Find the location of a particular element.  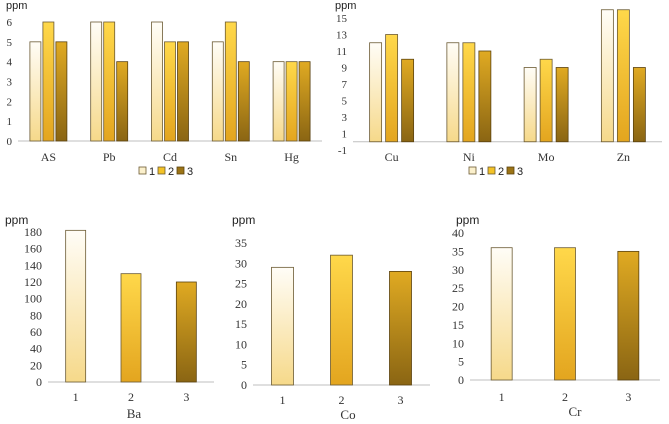

y-tick-label: 9 is located at coordinates (345, 69).